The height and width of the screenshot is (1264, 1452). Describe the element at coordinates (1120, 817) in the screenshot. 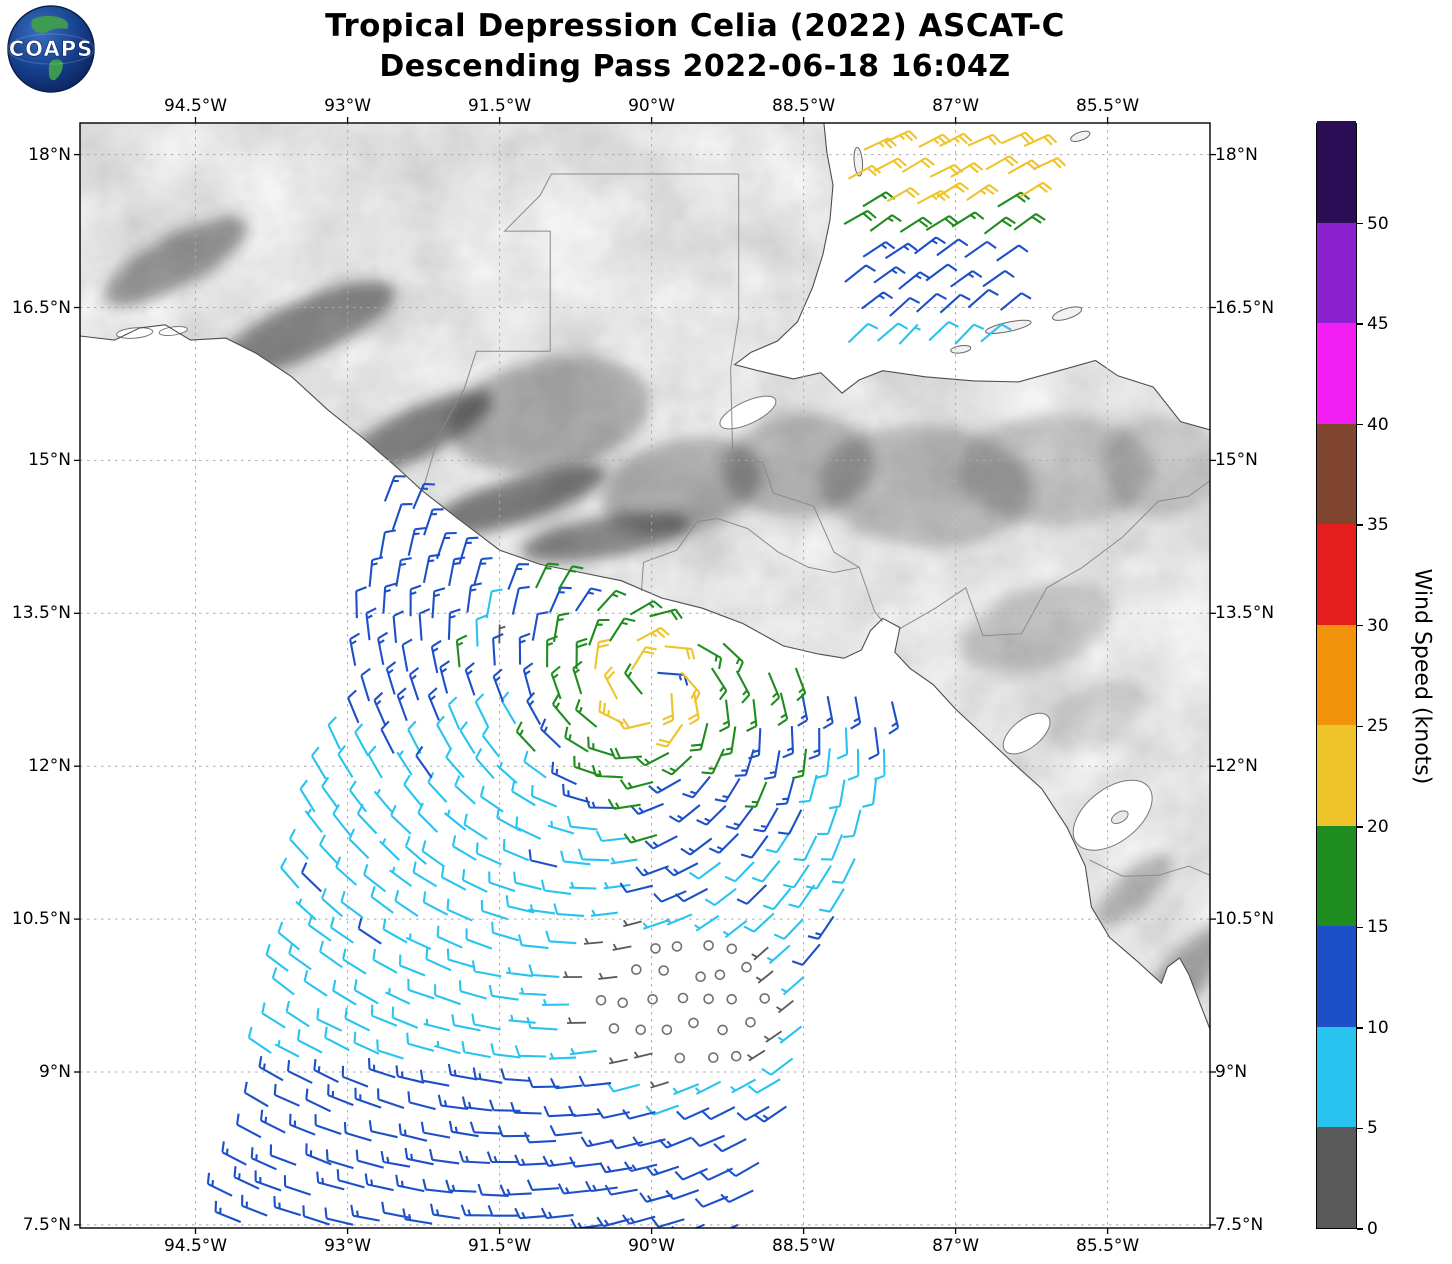

I see `lake-island` at that location.